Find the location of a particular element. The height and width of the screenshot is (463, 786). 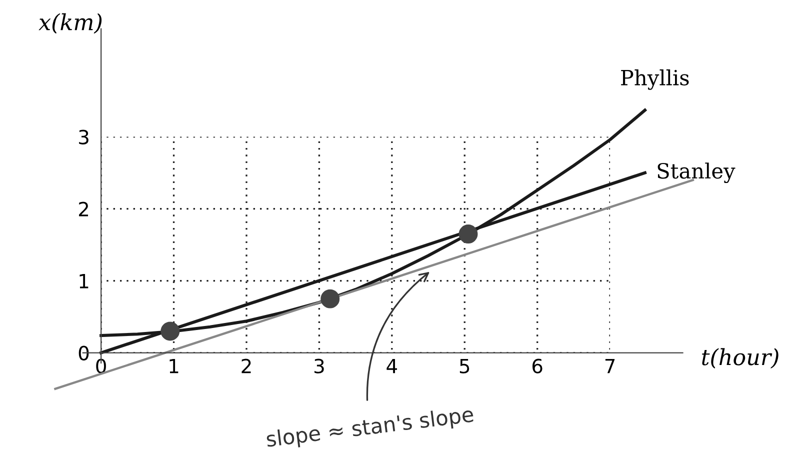

y-axis-title: x(km) is located at coordinates (70, 23).